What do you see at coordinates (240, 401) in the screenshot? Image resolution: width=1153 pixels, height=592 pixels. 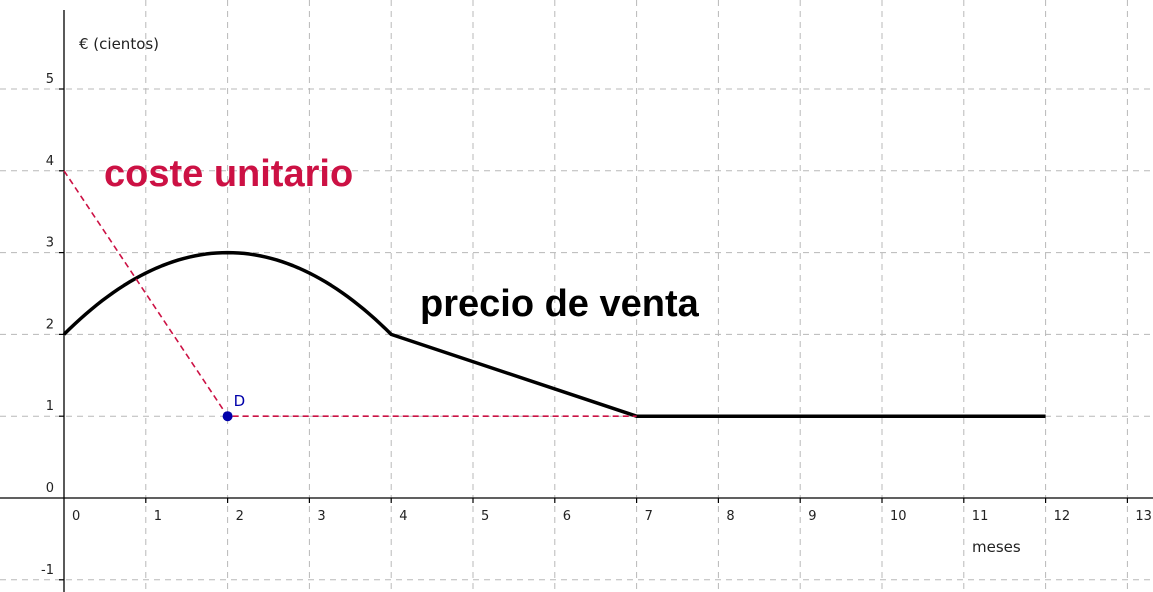 I see `point-d-label: D` at bounding box center [240, 401].